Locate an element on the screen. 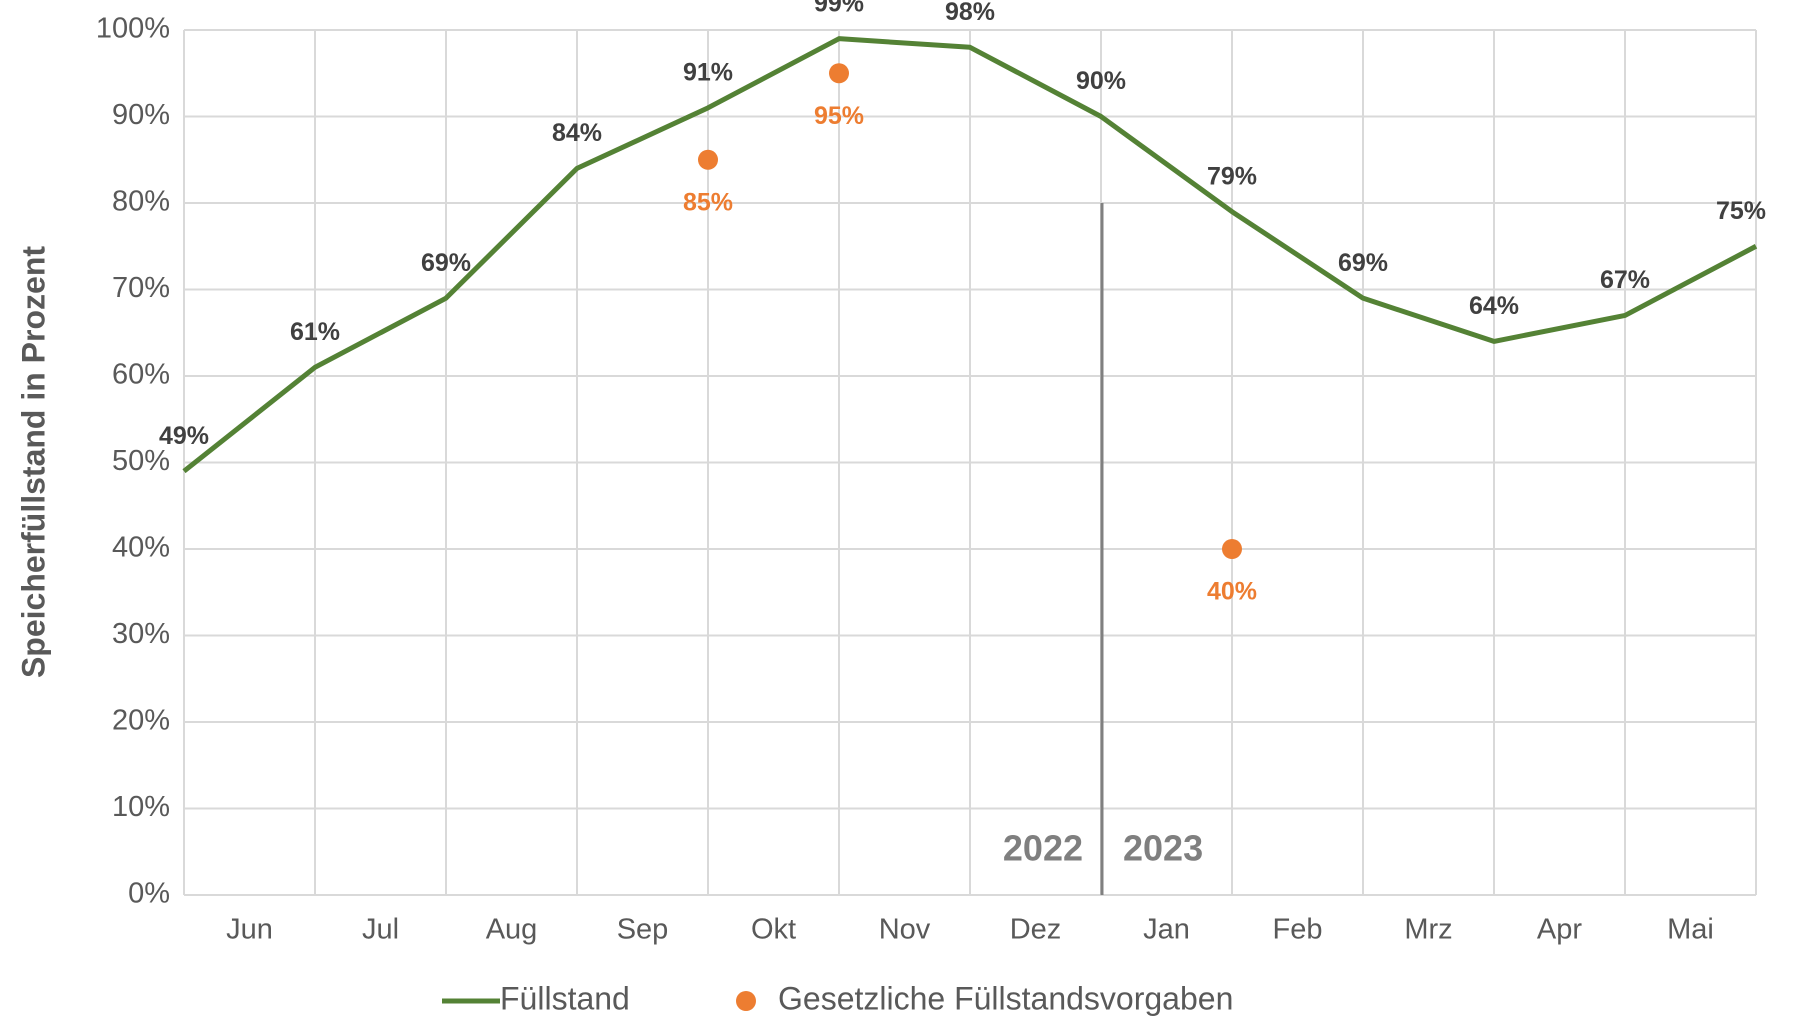 The image size is (1800, 1022). data-label: 75% is located at coordinates (1741, 211).